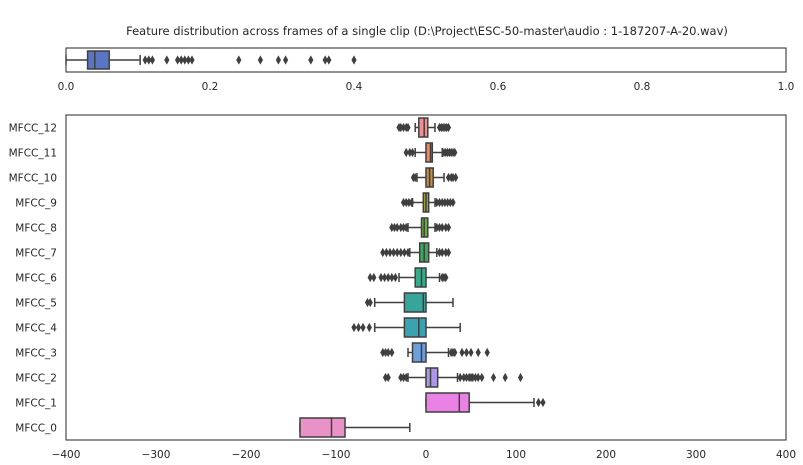  What do you see at coordinates (33, 154) in the screenshot?
I see `main-y-tick-label: MFCC_11` at bounding box center [33, 154].